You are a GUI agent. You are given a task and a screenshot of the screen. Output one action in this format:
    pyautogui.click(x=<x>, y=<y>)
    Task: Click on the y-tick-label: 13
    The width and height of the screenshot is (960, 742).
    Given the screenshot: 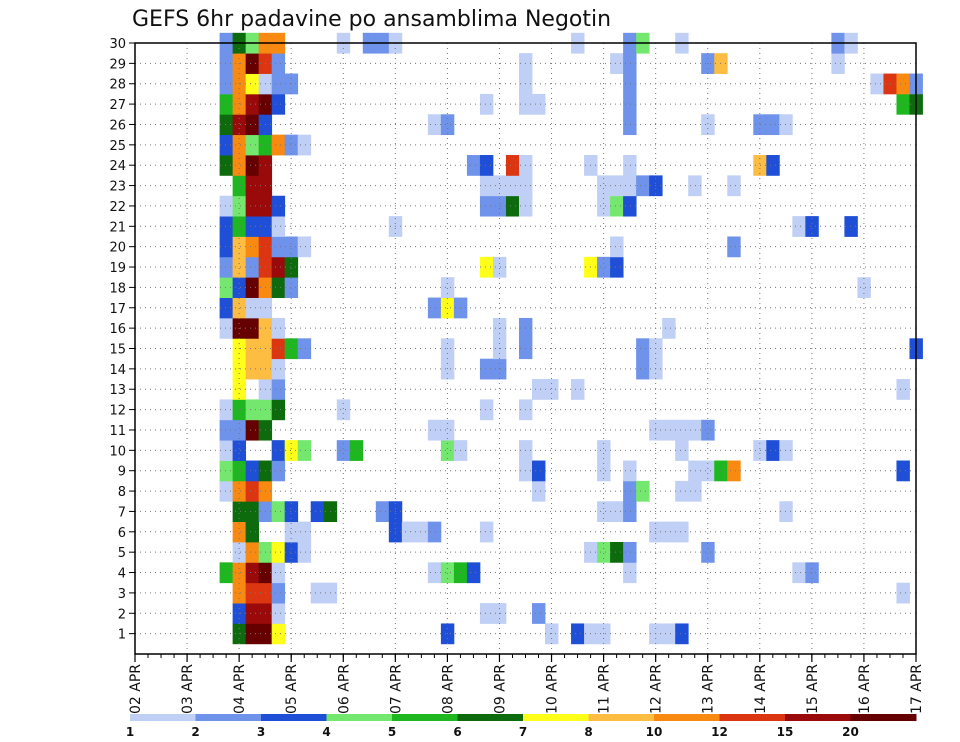 What is the action you would take?
    pyautogui.click(x=117, y=390)
    